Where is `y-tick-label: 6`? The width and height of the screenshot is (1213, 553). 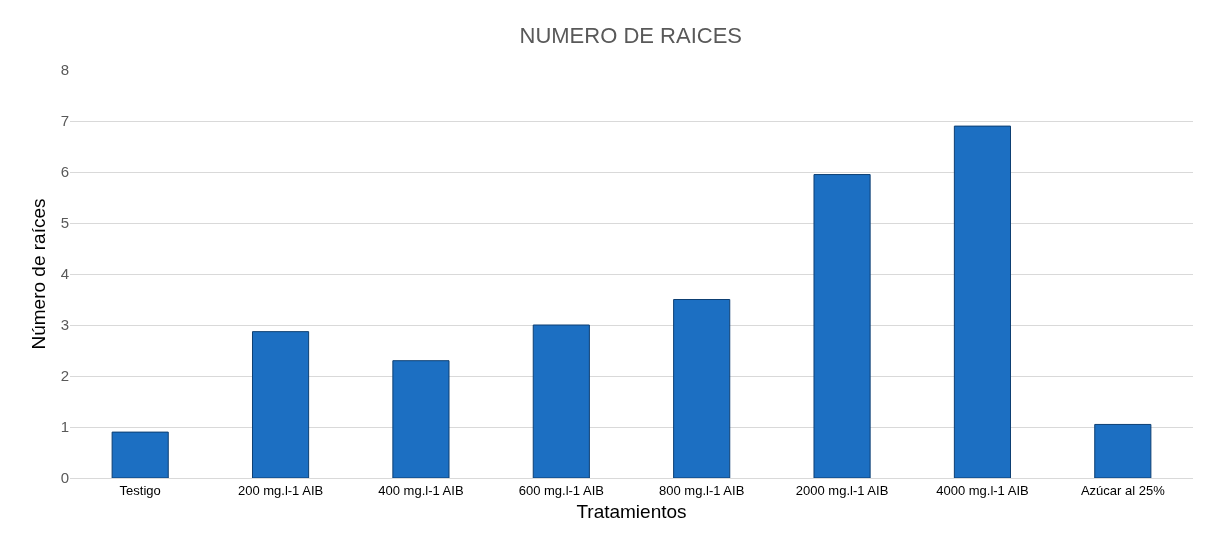 y-tick-label: 6 is located at coordinates (64, 172).